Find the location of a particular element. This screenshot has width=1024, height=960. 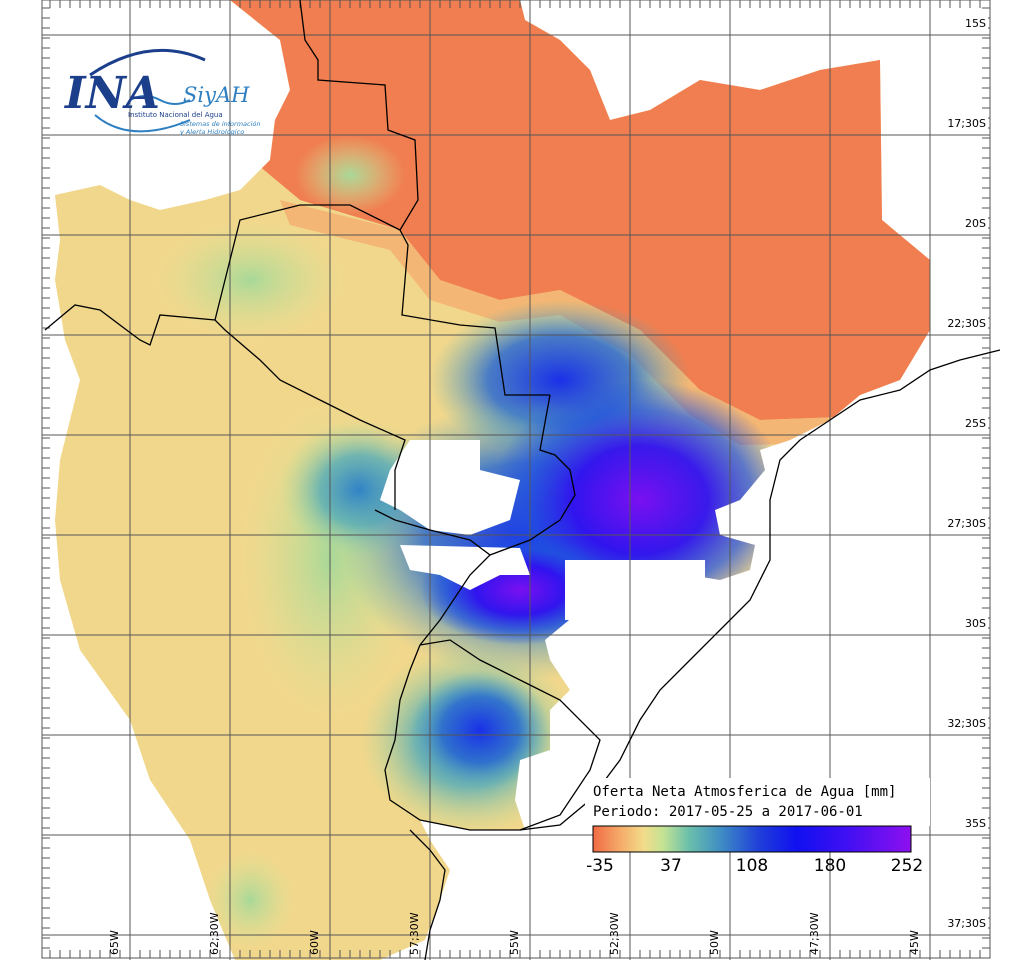

lat-label: 30S is located at coordinates (975, 623).